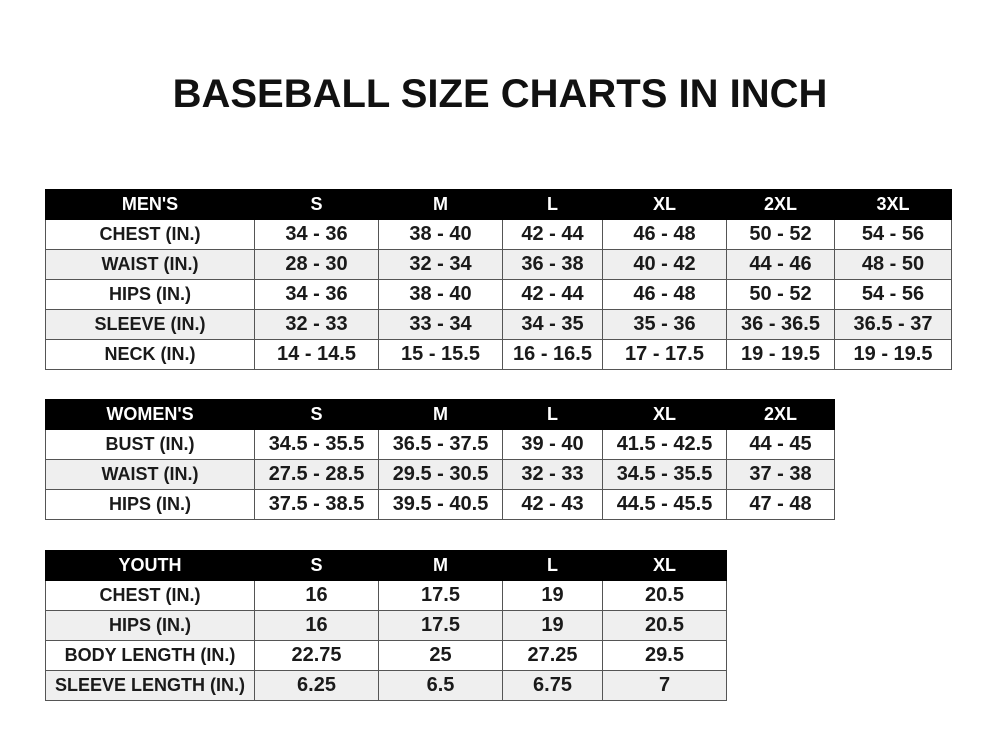  Describe the element at coordinates (780, 444) in the screenshot. I see `size-value: 44 - 45` at that location.